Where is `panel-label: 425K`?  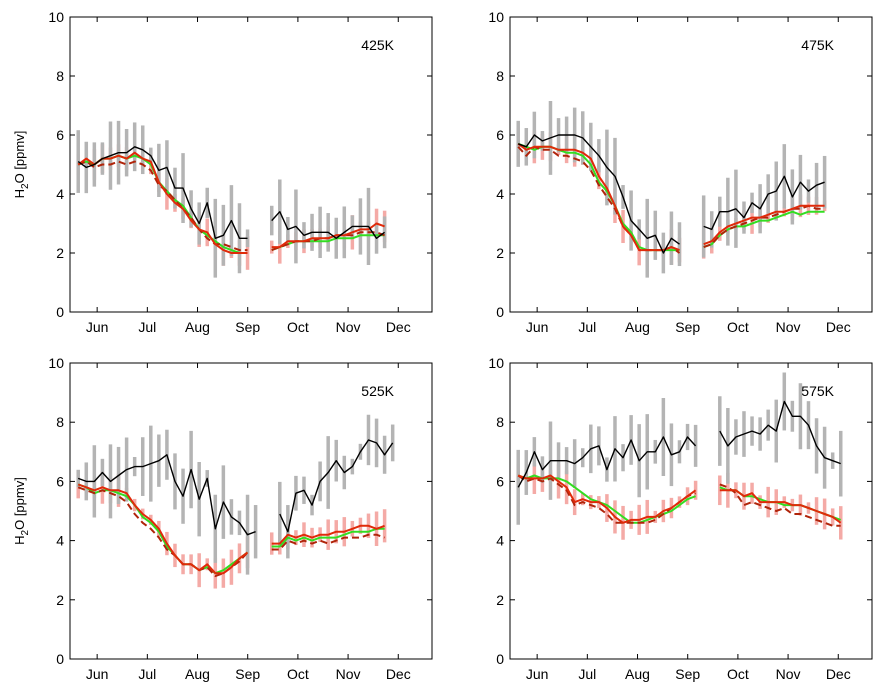
panel-label: 425K is located at coordinates (377, 45).